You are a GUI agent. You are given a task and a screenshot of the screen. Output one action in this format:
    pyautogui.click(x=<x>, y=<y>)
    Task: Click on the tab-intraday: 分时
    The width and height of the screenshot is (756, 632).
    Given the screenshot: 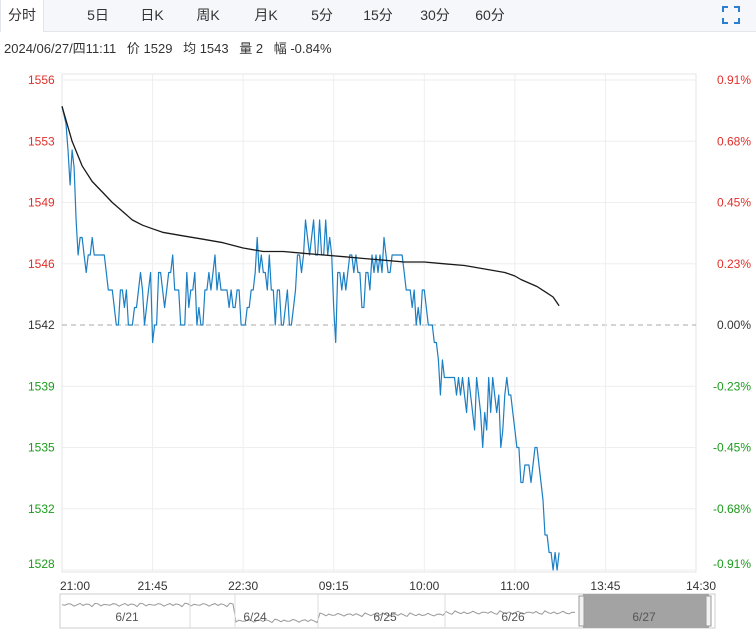 What is the action you would take?
    pyautogui.click(x=22, y=16)
    